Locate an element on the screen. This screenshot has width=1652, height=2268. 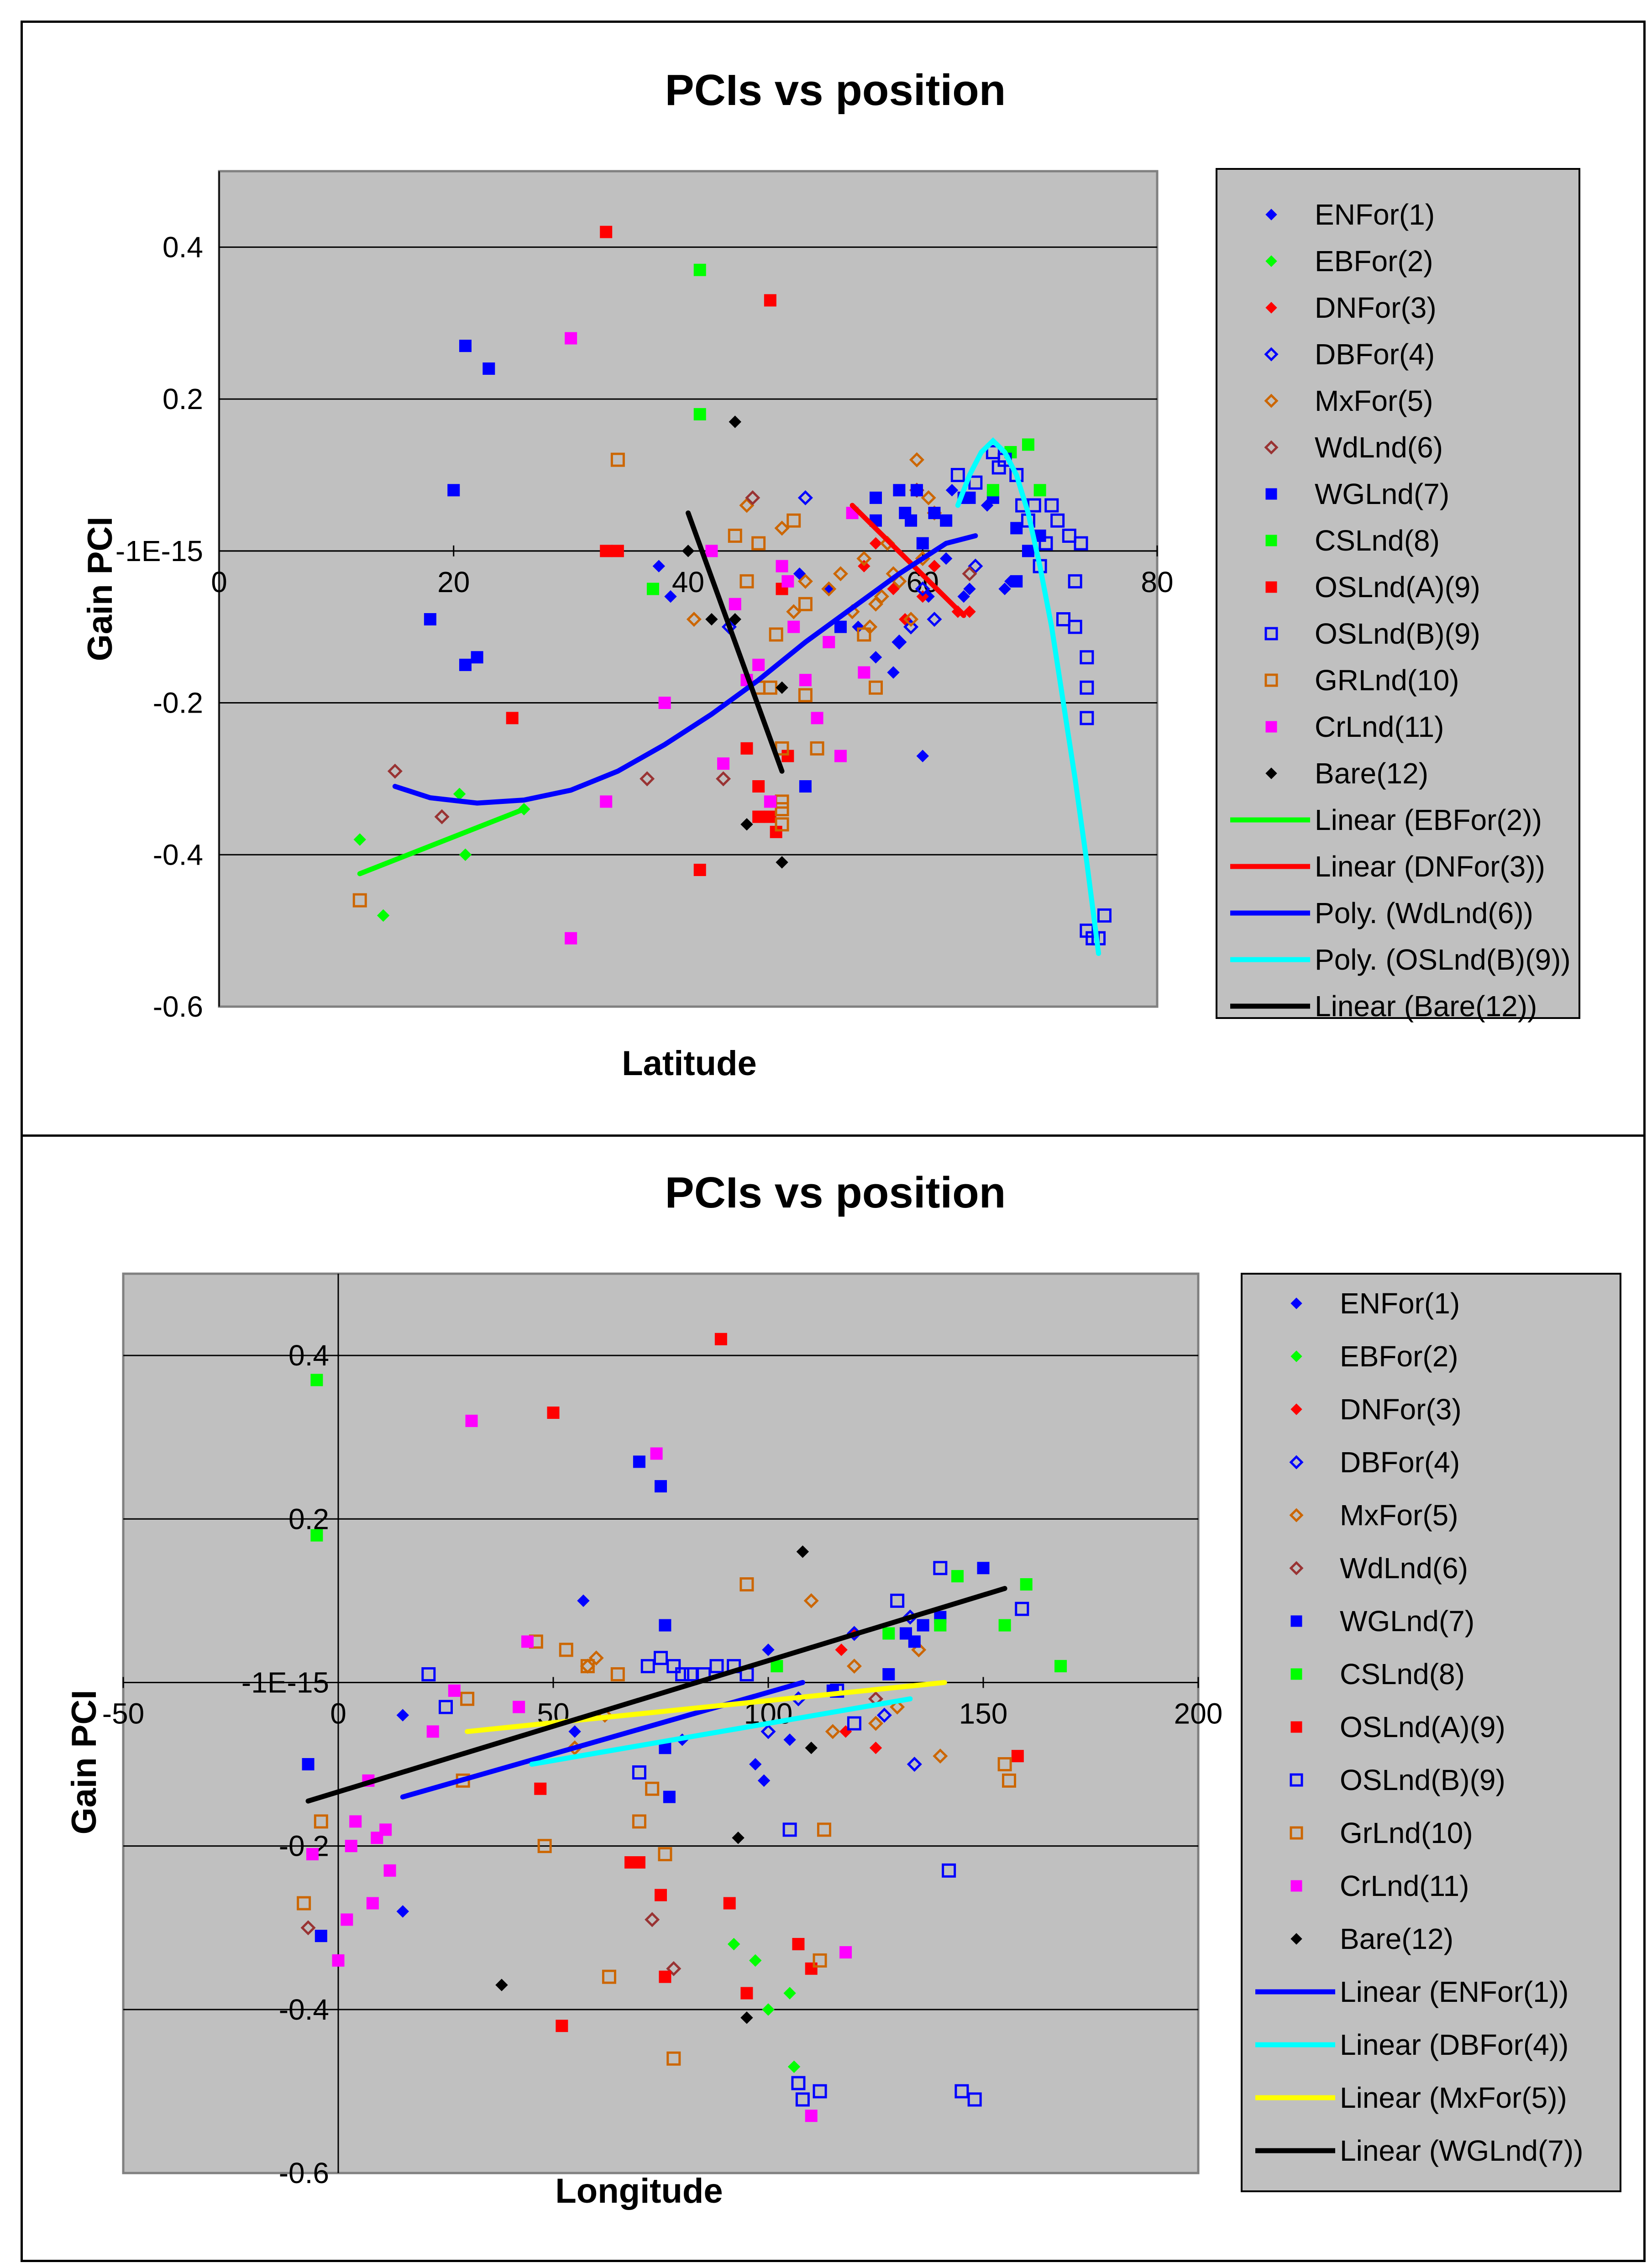
legend-label: DNFor(3) is located at coordinates (1376, 307).